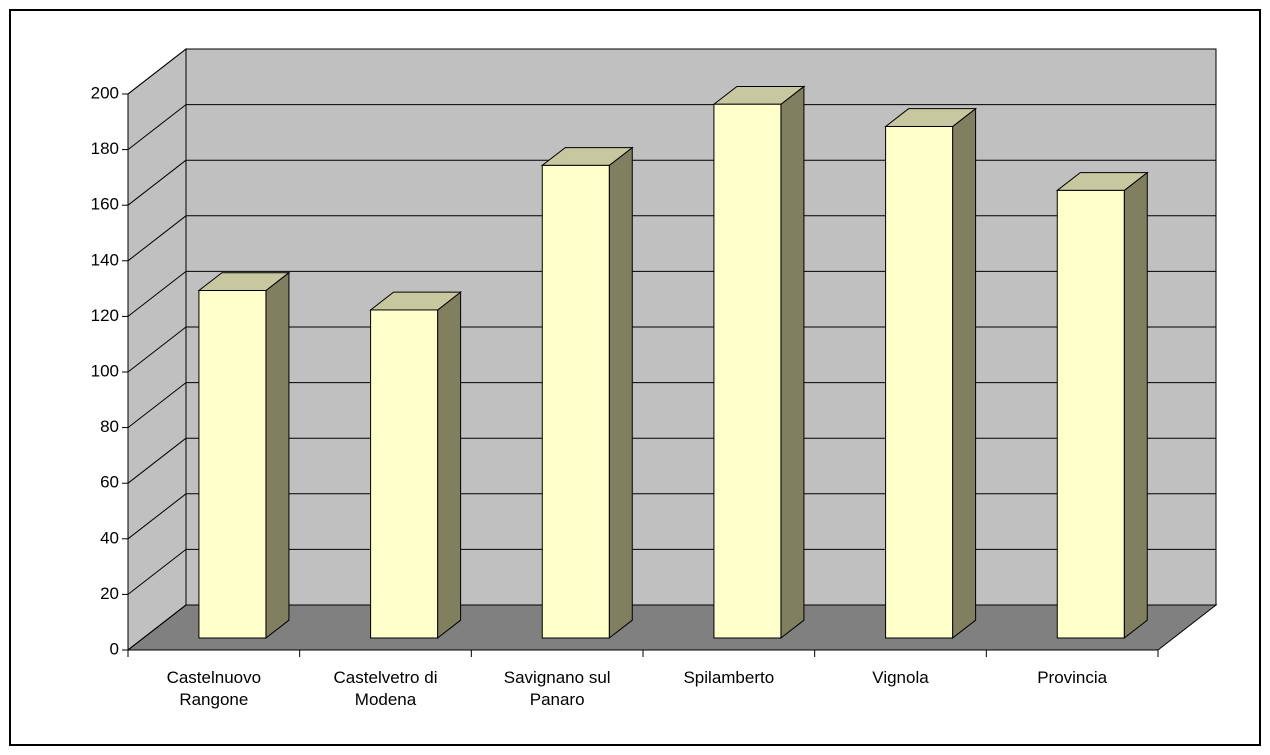  What do you see at coordinates (109, 482) in the screenshot?
I see `y-tick-label: 60` at bounding box center [109, 482].